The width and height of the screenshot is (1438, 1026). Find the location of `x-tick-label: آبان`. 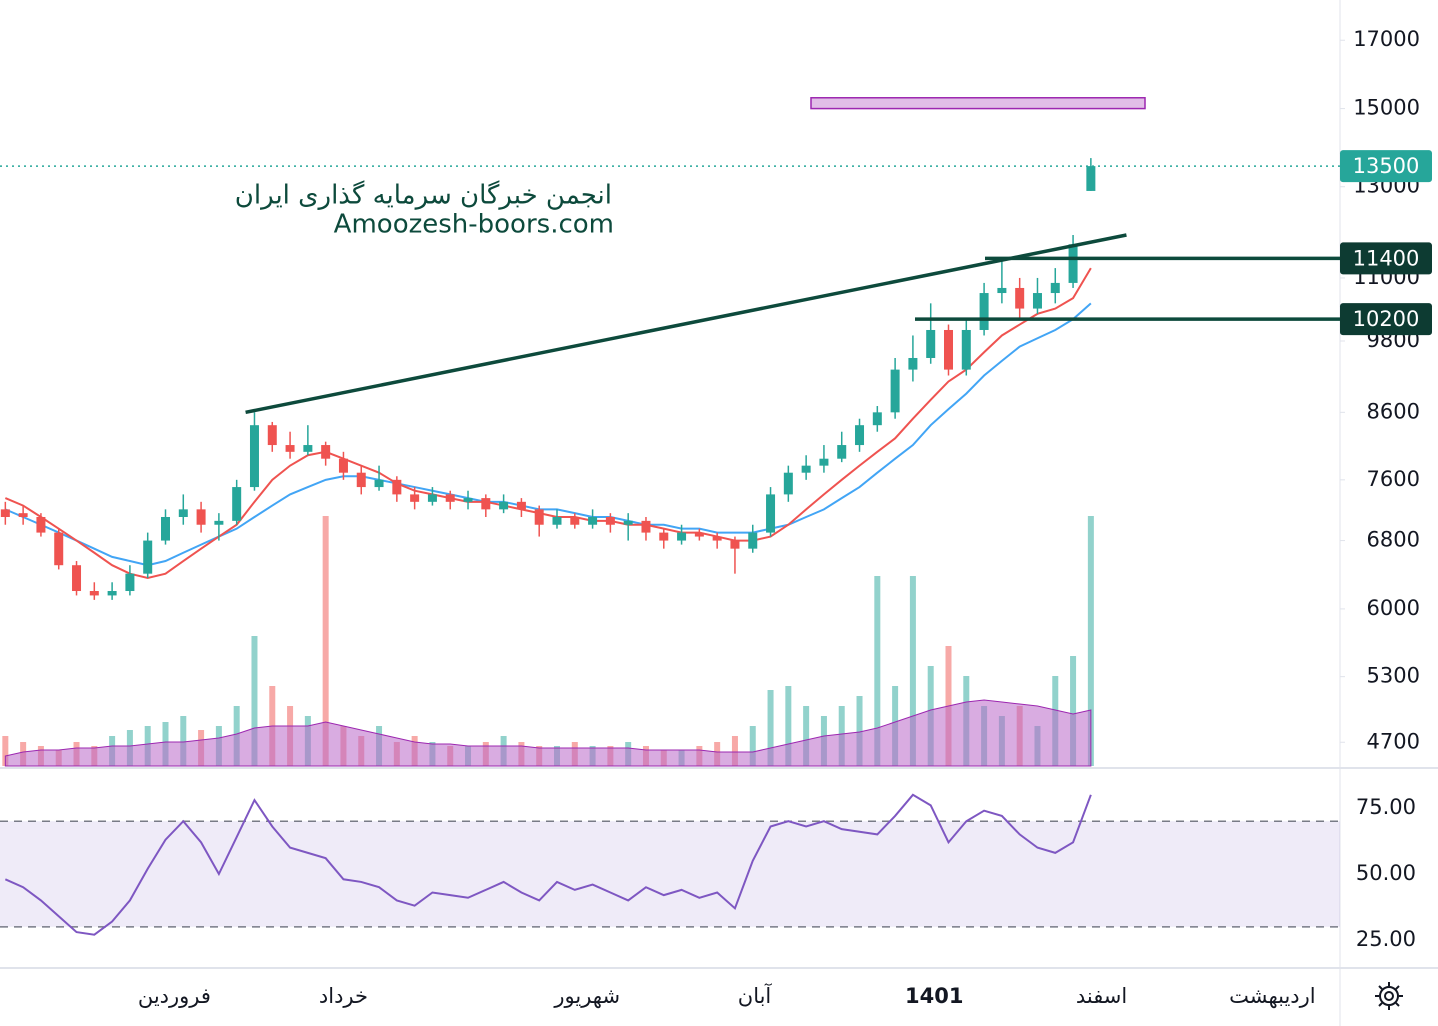

x-tick-label: آبان is located at coordinates (755, 995).